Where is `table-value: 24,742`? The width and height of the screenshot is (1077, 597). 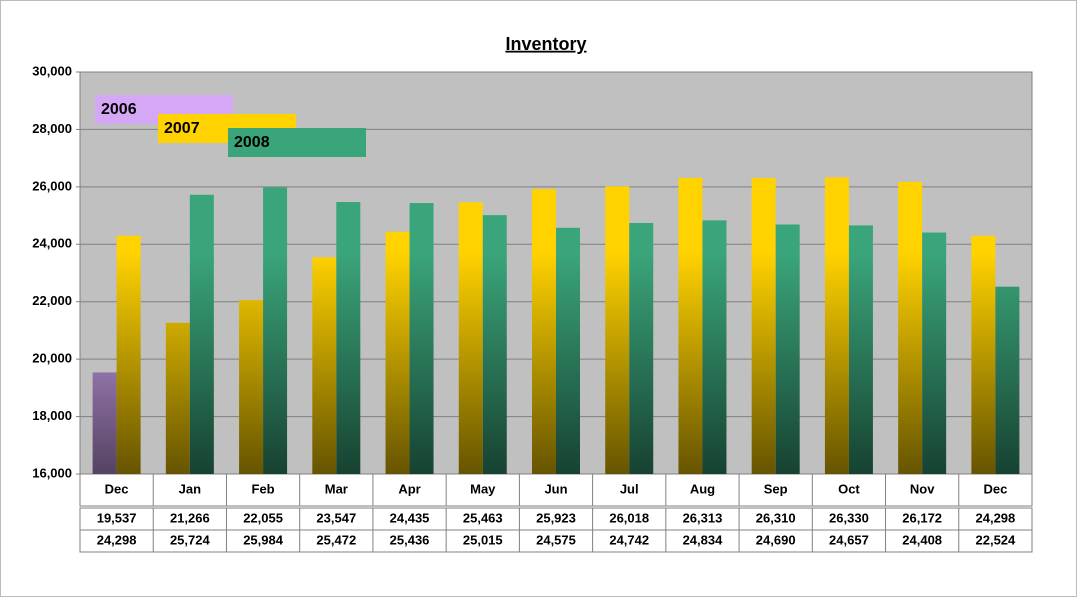
table-value: 24,742 is located at coordinates (629, 539).